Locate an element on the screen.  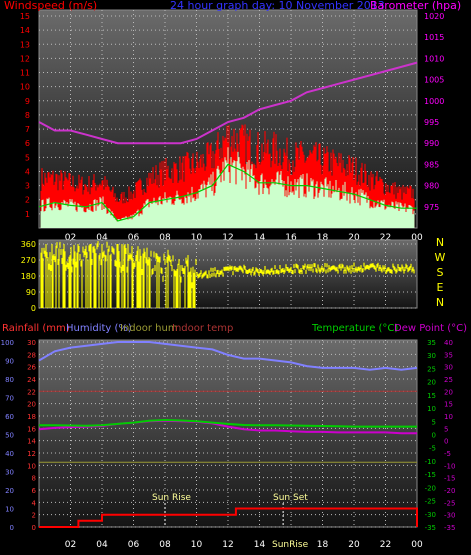
dewpoint-tick-label: 5 is located at coordinates (446, 429).